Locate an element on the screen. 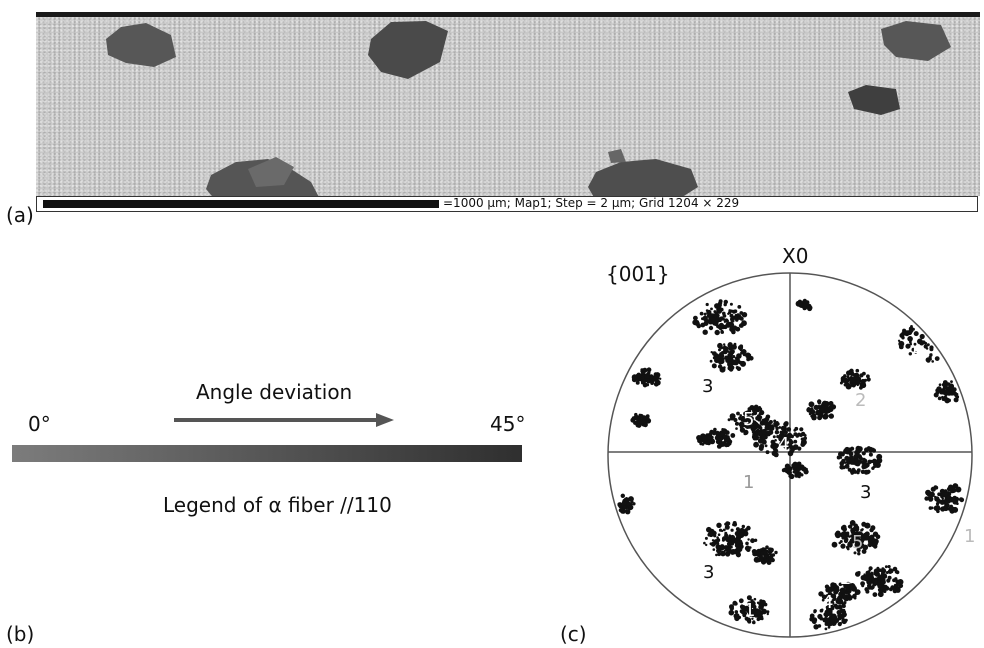 This screenshot has height=648, width=984. angle-gradient-bar is located at coordinates (267, 453).